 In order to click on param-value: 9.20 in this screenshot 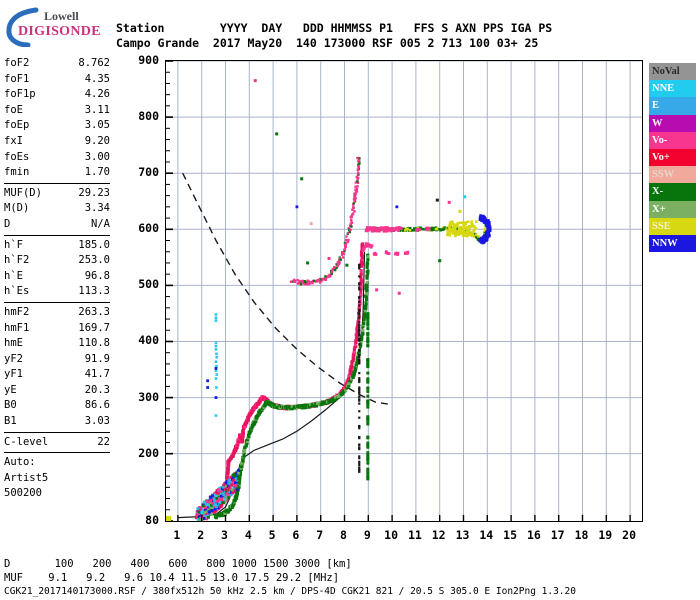, I will do `click(97, 140)`.